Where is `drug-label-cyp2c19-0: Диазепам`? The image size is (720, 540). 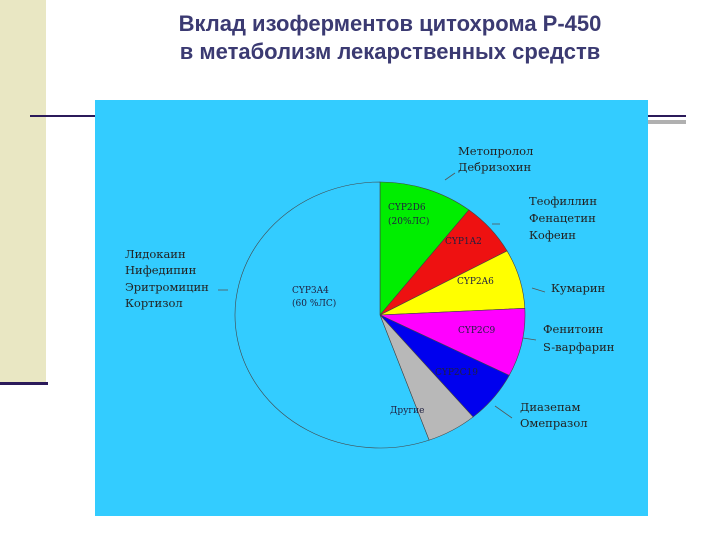 drug-label-cyp2c19-0: Диазепам is located at coordinates (550, 407).